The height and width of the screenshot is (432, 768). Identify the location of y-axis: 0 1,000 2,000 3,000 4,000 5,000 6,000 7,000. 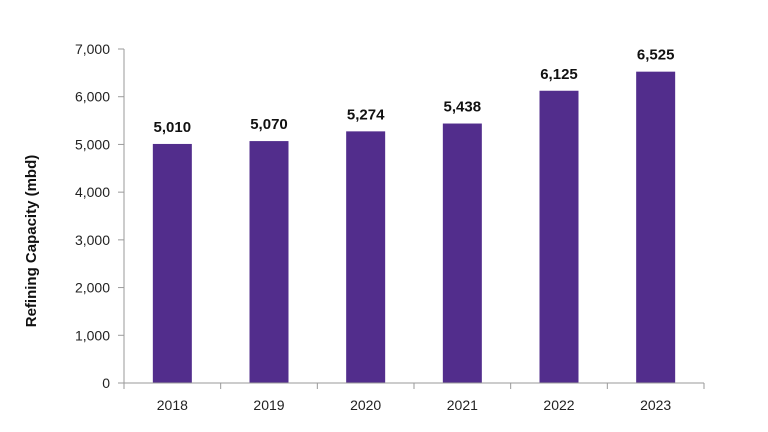
(100, 216).